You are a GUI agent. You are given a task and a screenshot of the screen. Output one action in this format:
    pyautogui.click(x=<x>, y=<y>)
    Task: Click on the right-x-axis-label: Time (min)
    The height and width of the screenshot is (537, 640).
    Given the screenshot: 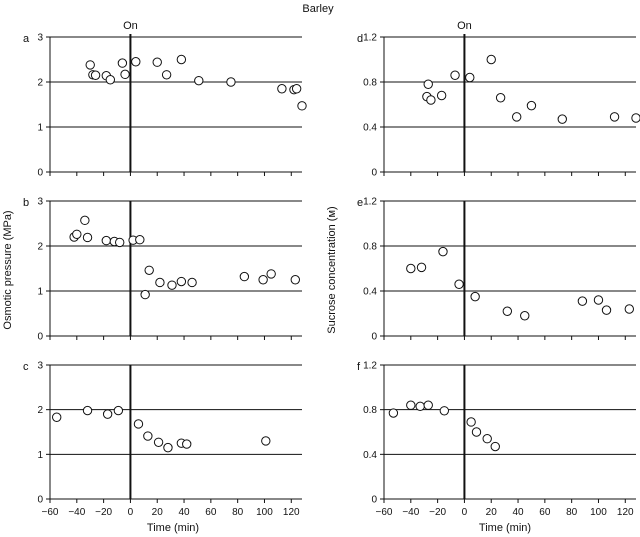 What is the action you would take?
    pyautogui.click(x=505, y=528)
    